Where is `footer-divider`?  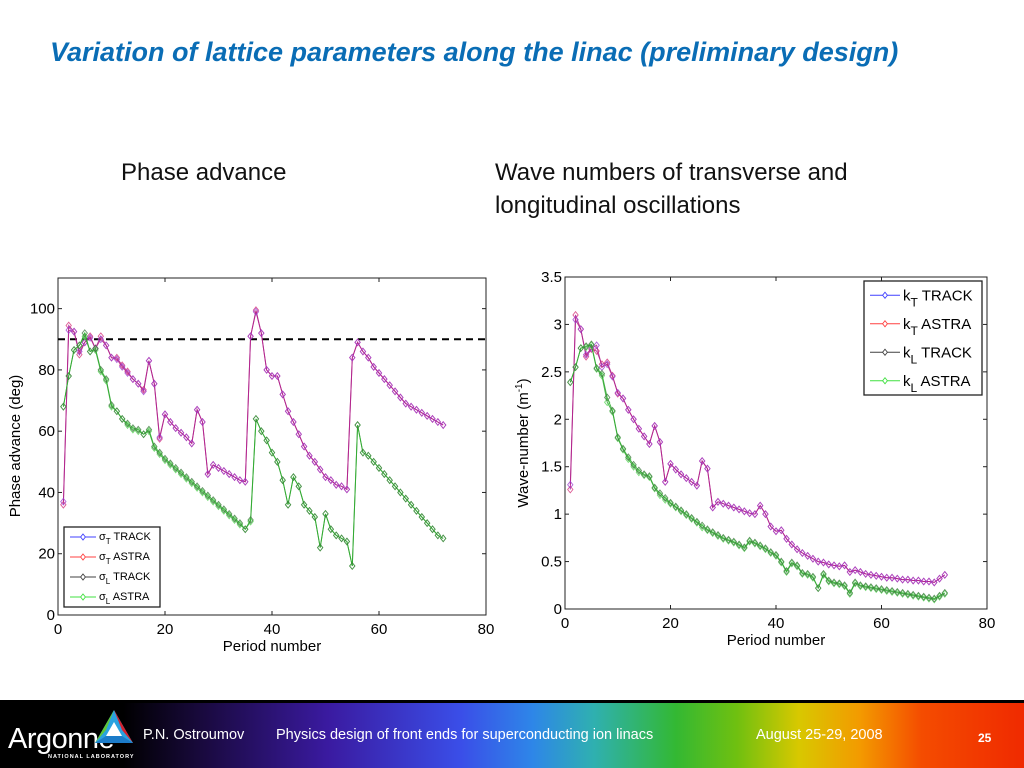 footer-divider is located at coordinates (512, 702).